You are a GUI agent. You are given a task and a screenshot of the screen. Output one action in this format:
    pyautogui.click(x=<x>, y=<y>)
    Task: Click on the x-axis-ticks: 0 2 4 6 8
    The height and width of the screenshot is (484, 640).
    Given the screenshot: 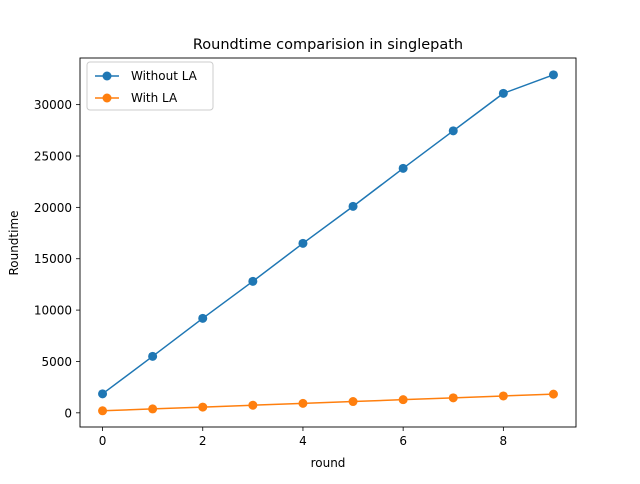 What is the action you would take?
    pyautogui.click(x=303, y=437)
    